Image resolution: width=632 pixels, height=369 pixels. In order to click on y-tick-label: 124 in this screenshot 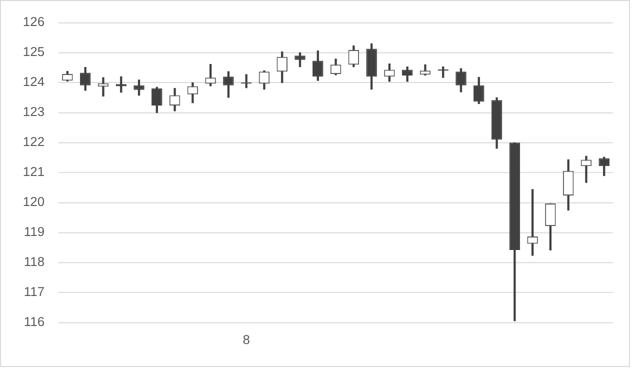, I will do `click(33, 82)`.